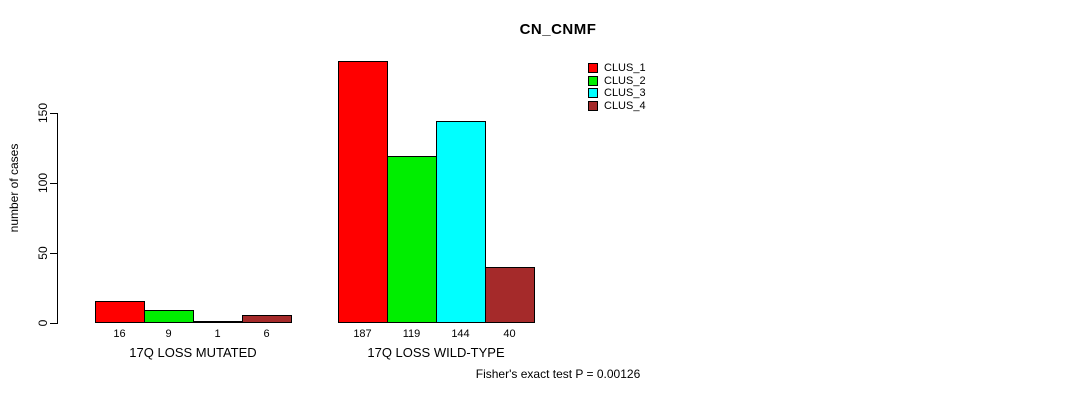 The height and width of the screenshot is (400, 1090). I want to click on bar-value-label: 6, so click(266, 334).